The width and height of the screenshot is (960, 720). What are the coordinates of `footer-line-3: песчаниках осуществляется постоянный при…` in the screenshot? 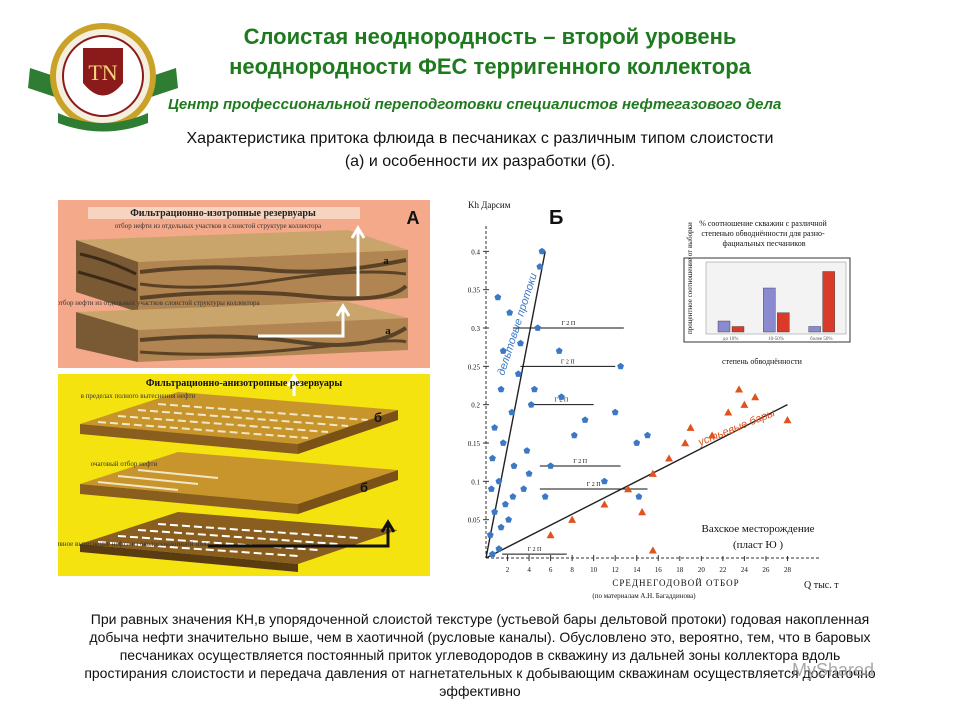 It's located at (480, 655).